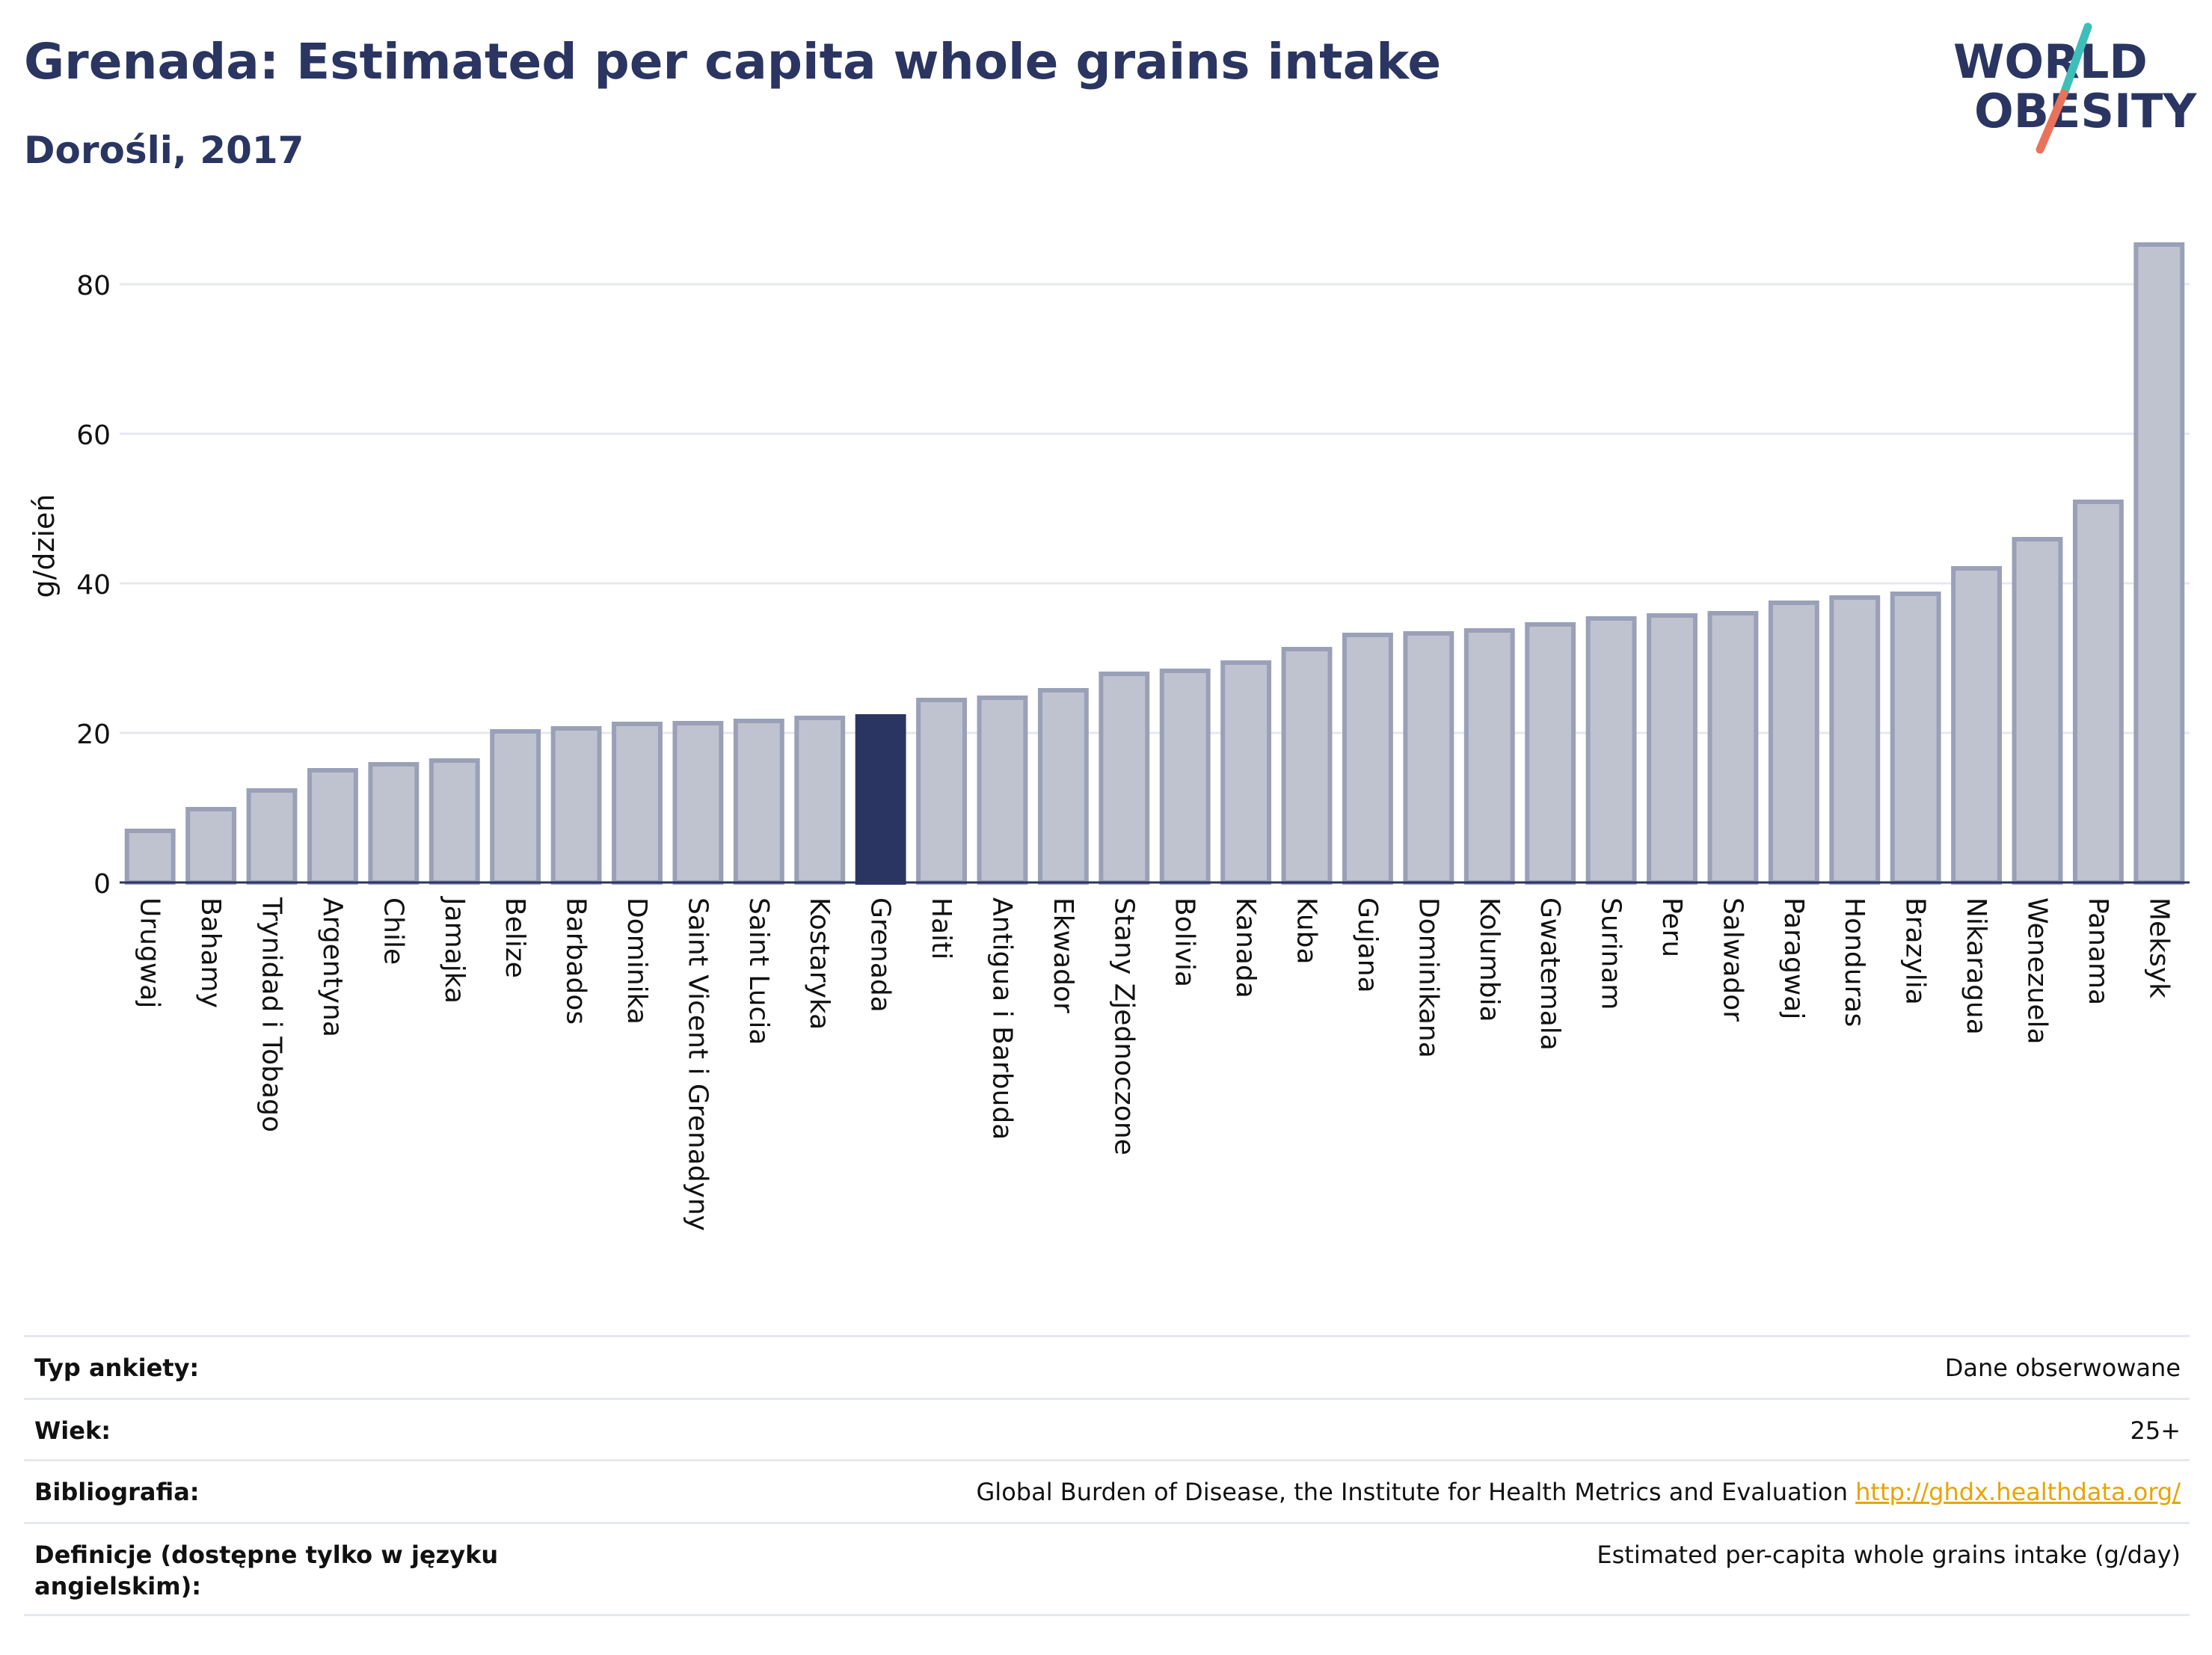 This screenshot has width=2212, height=1655. Describe the element at coordinates (72, 1430) in the screenshot. I see `meta-label: Wiek:` at that location.